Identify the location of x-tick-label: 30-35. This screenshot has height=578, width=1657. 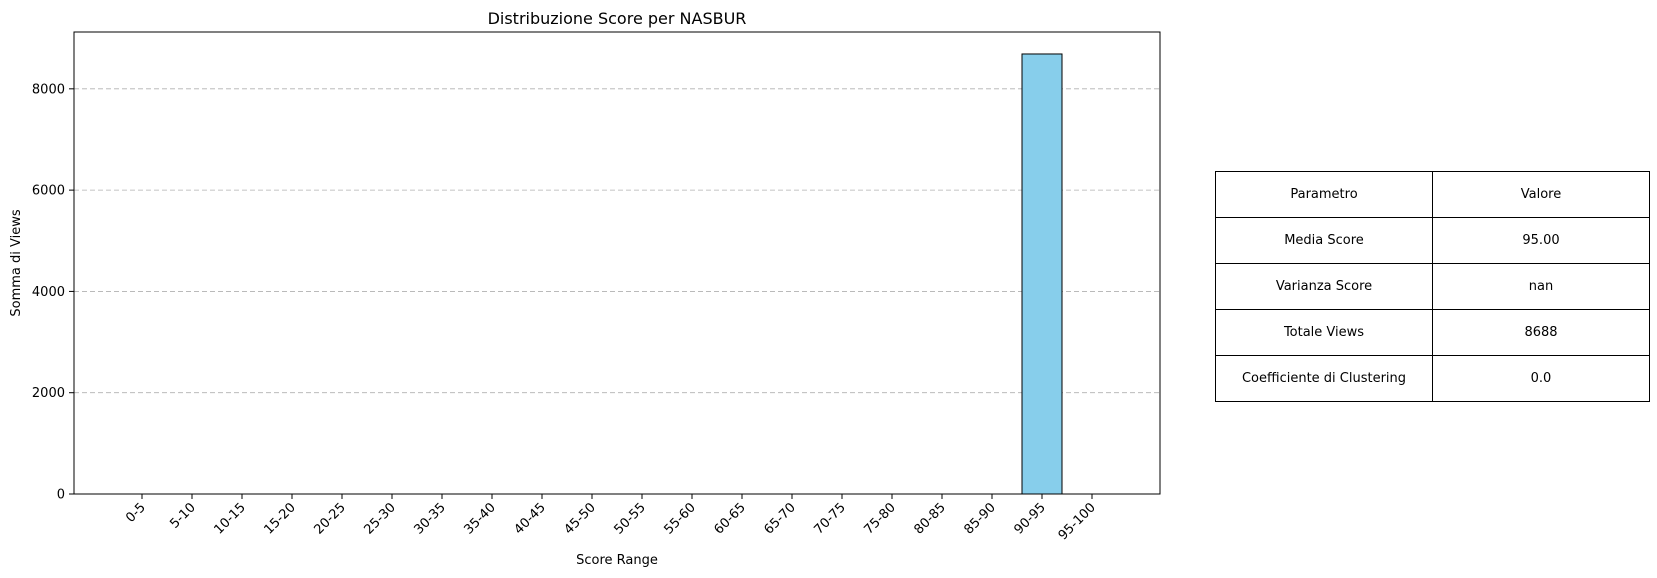
(430, 518).